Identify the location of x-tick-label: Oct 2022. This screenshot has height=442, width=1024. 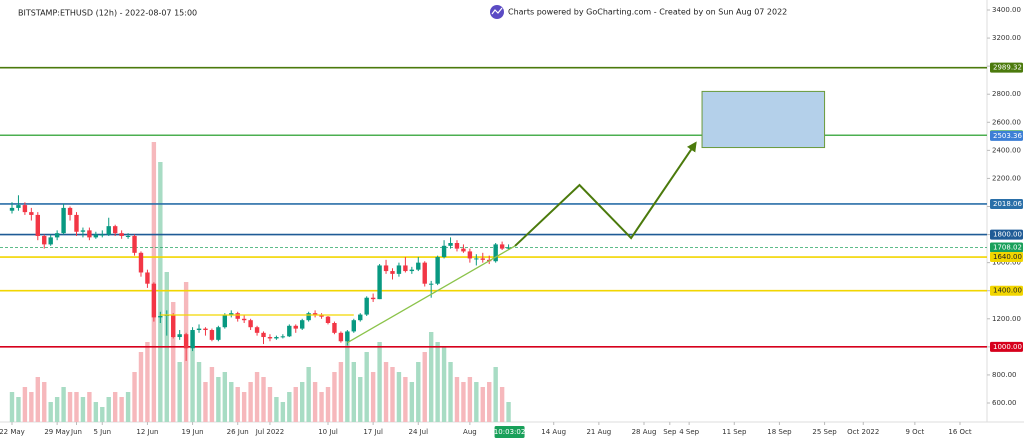
(863, 432).